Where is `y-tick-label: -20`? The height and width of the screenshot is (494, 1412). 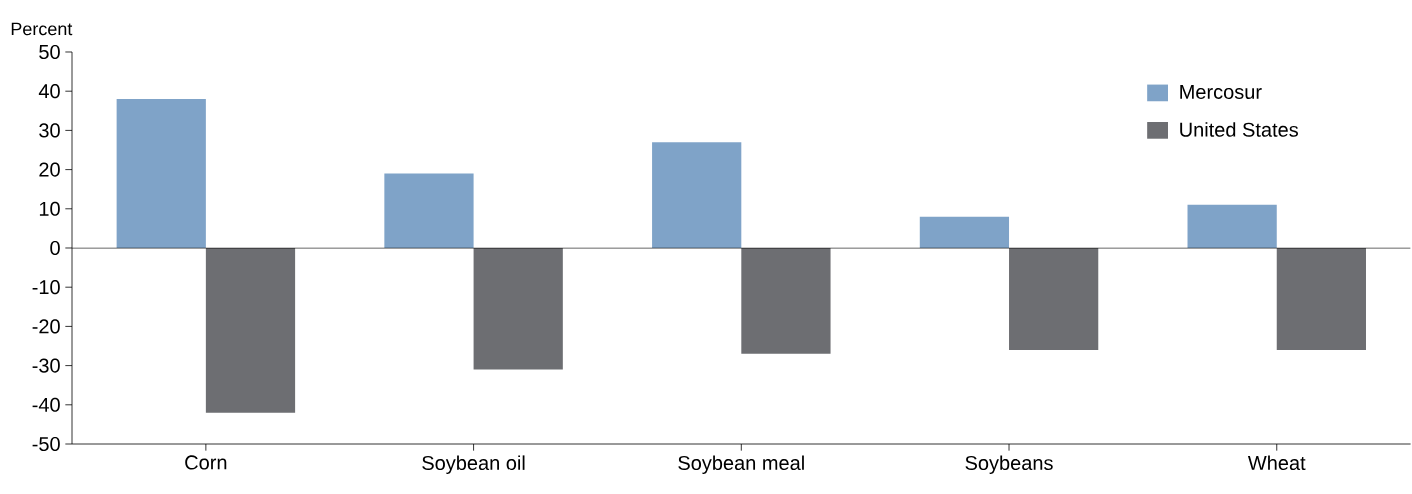 y-tick-label: -20 is located at coordinates (46, 326).